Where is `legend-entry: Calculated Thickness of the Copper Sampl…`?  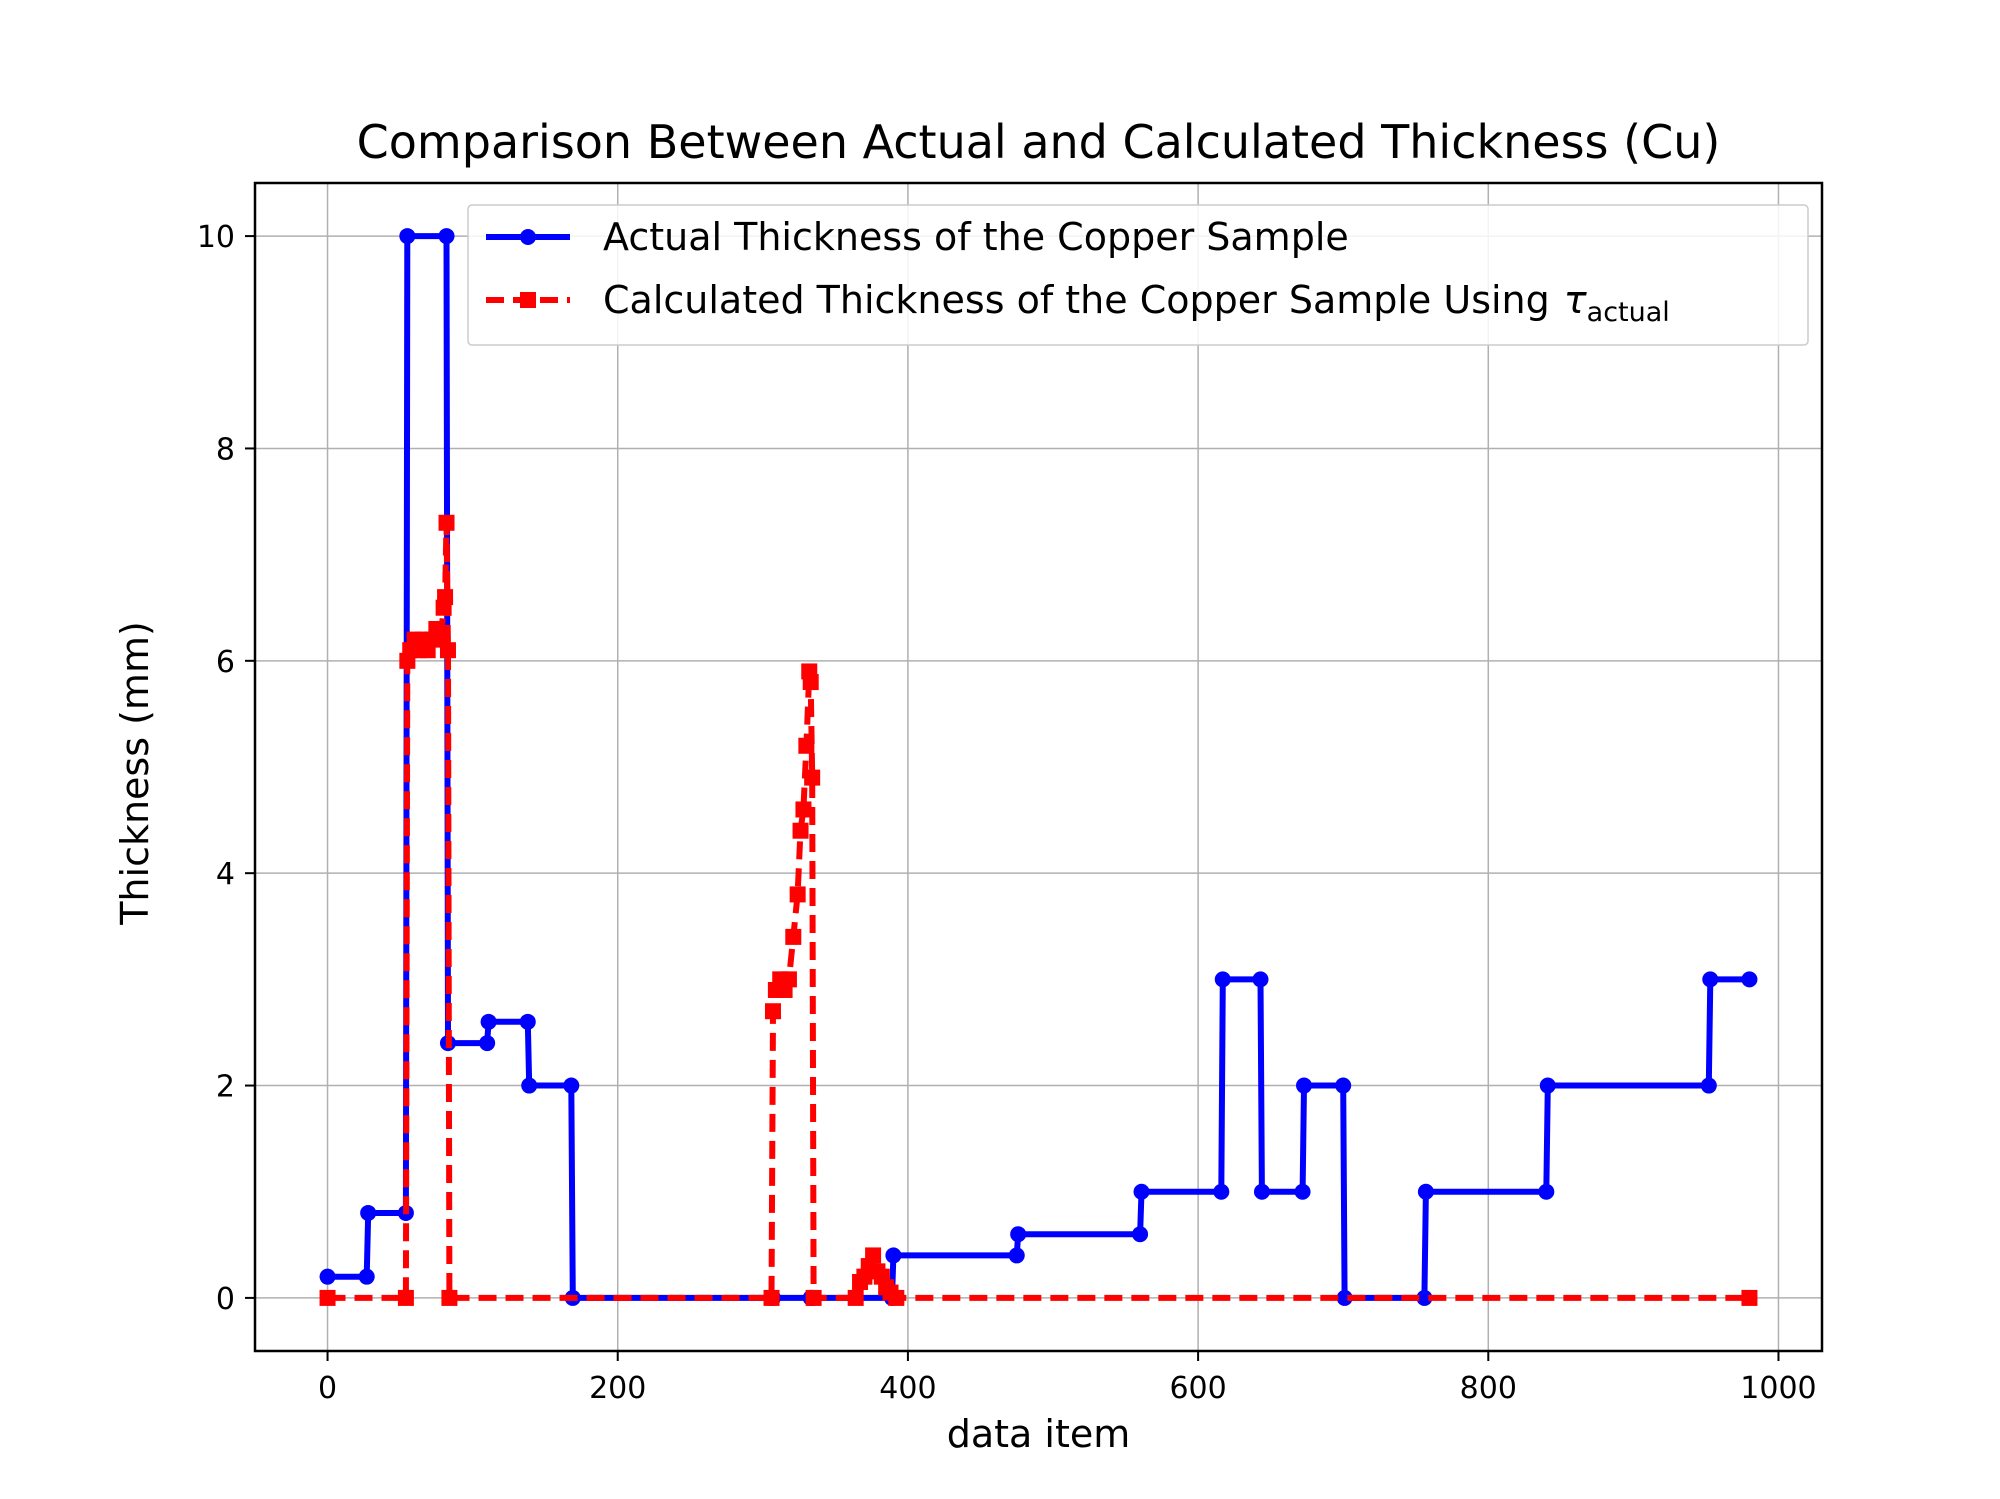
legend-entry: Calculated Thickness of the Copper Sampl… is located at coordinates (1078, 303).